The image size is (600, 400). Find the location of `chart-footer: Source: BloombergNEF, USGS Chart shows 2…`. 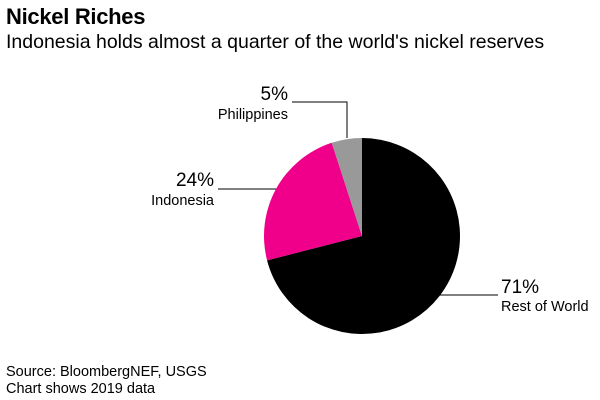

chart-footer: Source: BloombergNEF, USGS Chart shows 2… is located at coordinates (106, 381).